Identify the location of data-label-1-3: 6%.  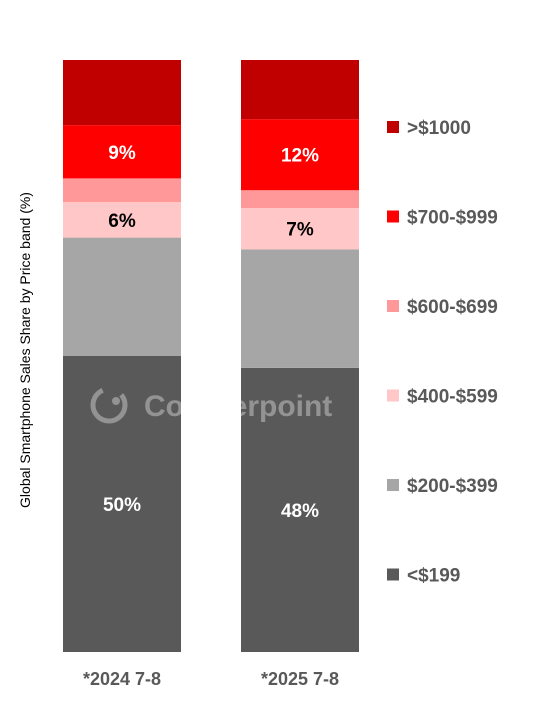
(122, 221).